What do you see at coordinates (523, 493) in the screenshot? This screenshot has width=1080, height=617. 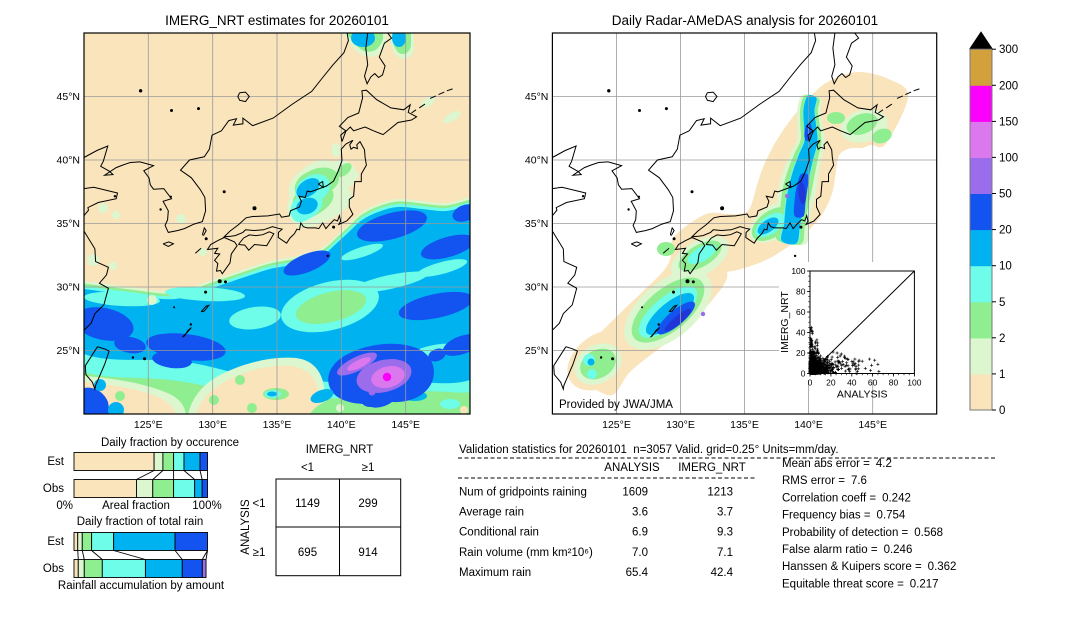 I see `svg-text: Num of gridpoints raining` at bounding box center [523, 493].